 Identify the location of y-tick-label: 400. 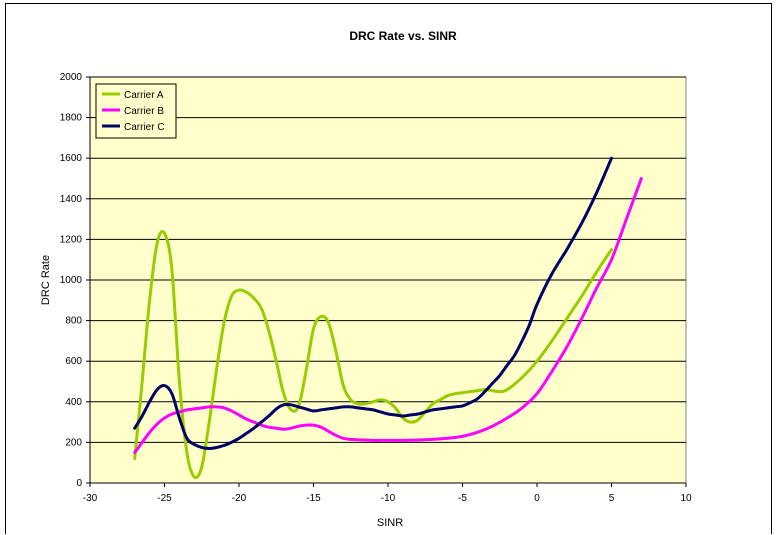
(73, 402).